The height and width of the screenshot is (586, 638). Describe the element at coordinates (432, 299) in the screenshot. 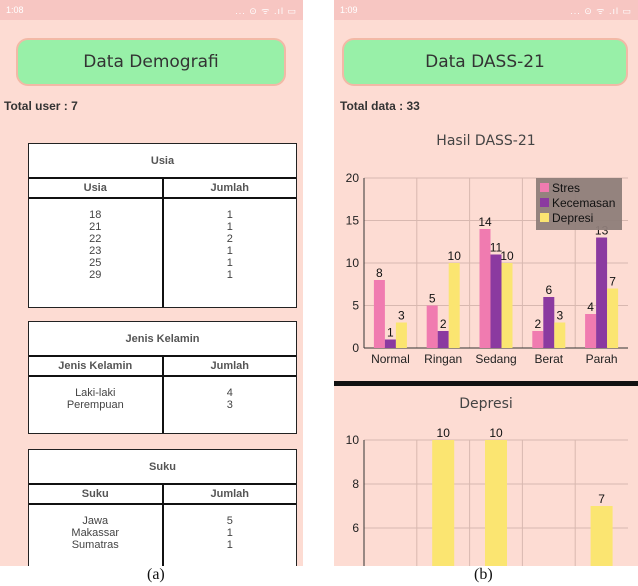

I see `data-label: 5` at that location.